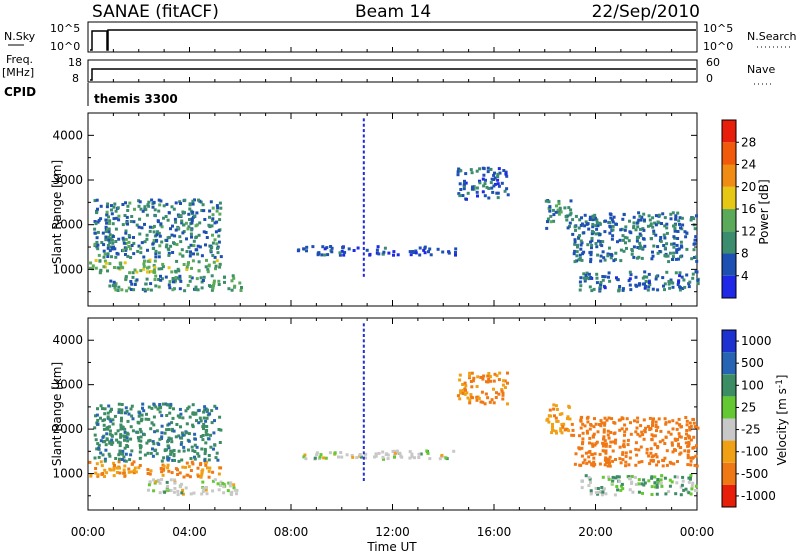  Describe the element at coordinates (729, 363) in the screenshot. I see `velocity-colorbar-segment` at that location.